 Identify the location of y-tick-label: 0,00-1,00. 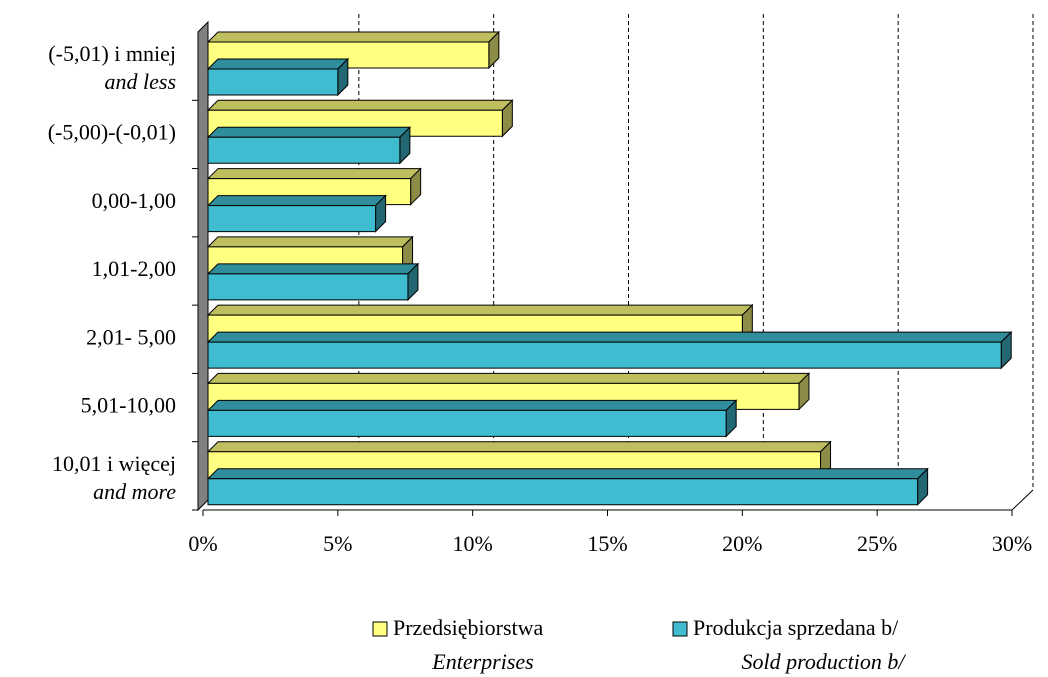
(134, 200).